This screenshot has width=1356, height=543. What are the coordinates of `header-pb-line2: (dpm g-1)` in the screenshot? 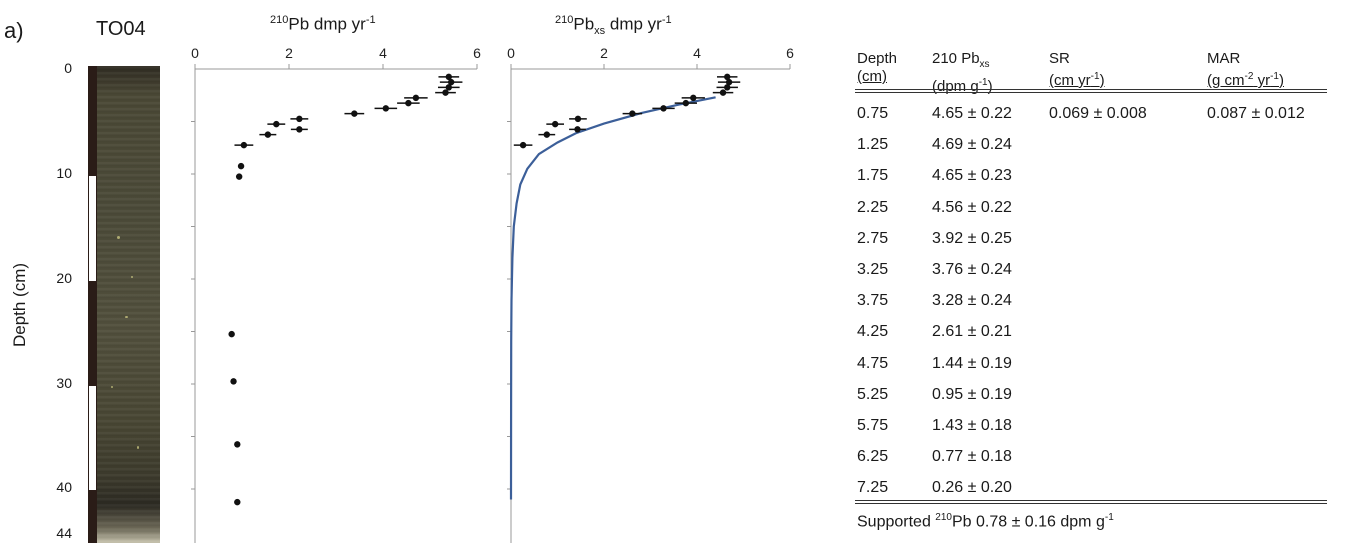 It's located at (962, 86).